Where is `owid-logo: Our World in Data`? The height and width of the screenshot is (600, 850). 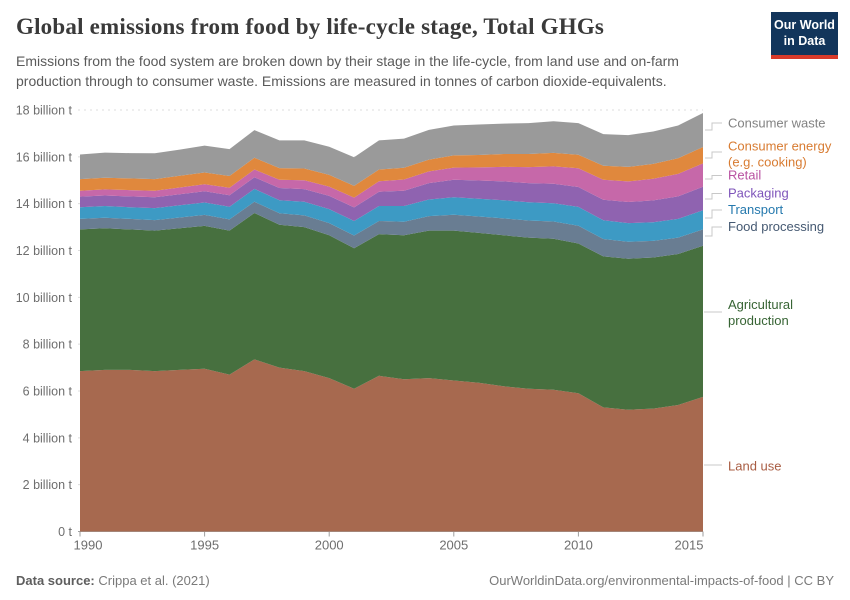
owid-logo: Our World in Data is located at coordinates (804, 35).